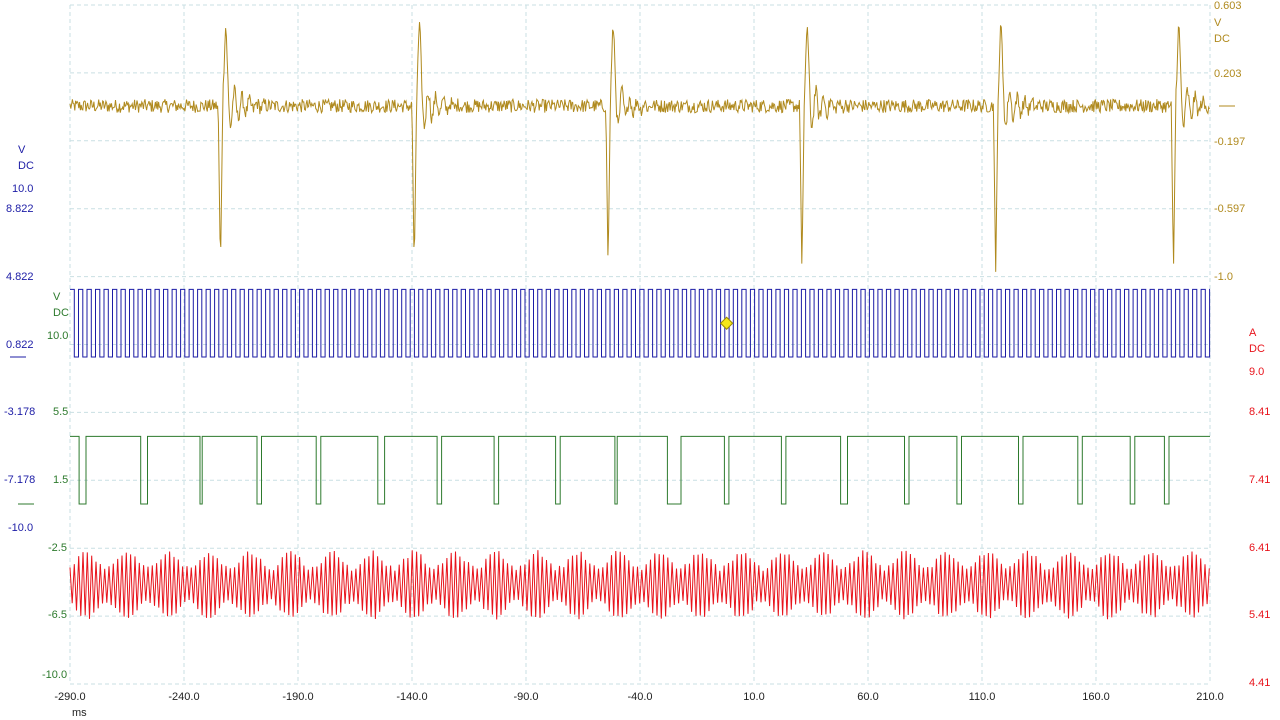 The height and width of the screenshot is (720, 1280). What do you see at coordinates (640, 323) in the screenshot?
I see `blue-voltage-trace` at bounding box center [640, 323].